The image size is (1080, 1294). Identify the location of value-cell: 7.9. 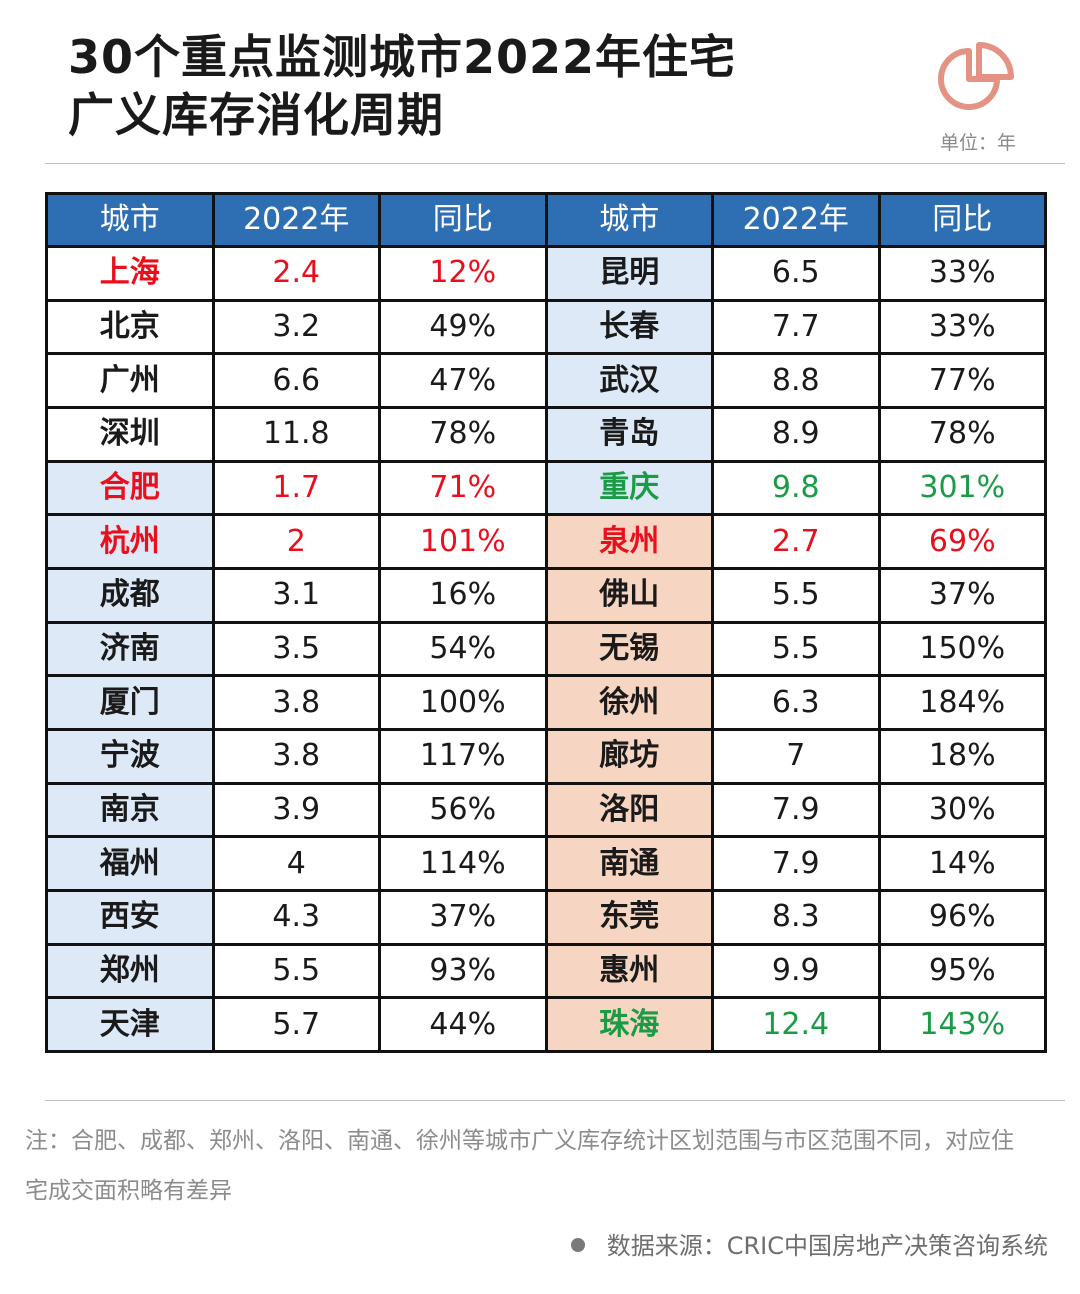
(796, 810).